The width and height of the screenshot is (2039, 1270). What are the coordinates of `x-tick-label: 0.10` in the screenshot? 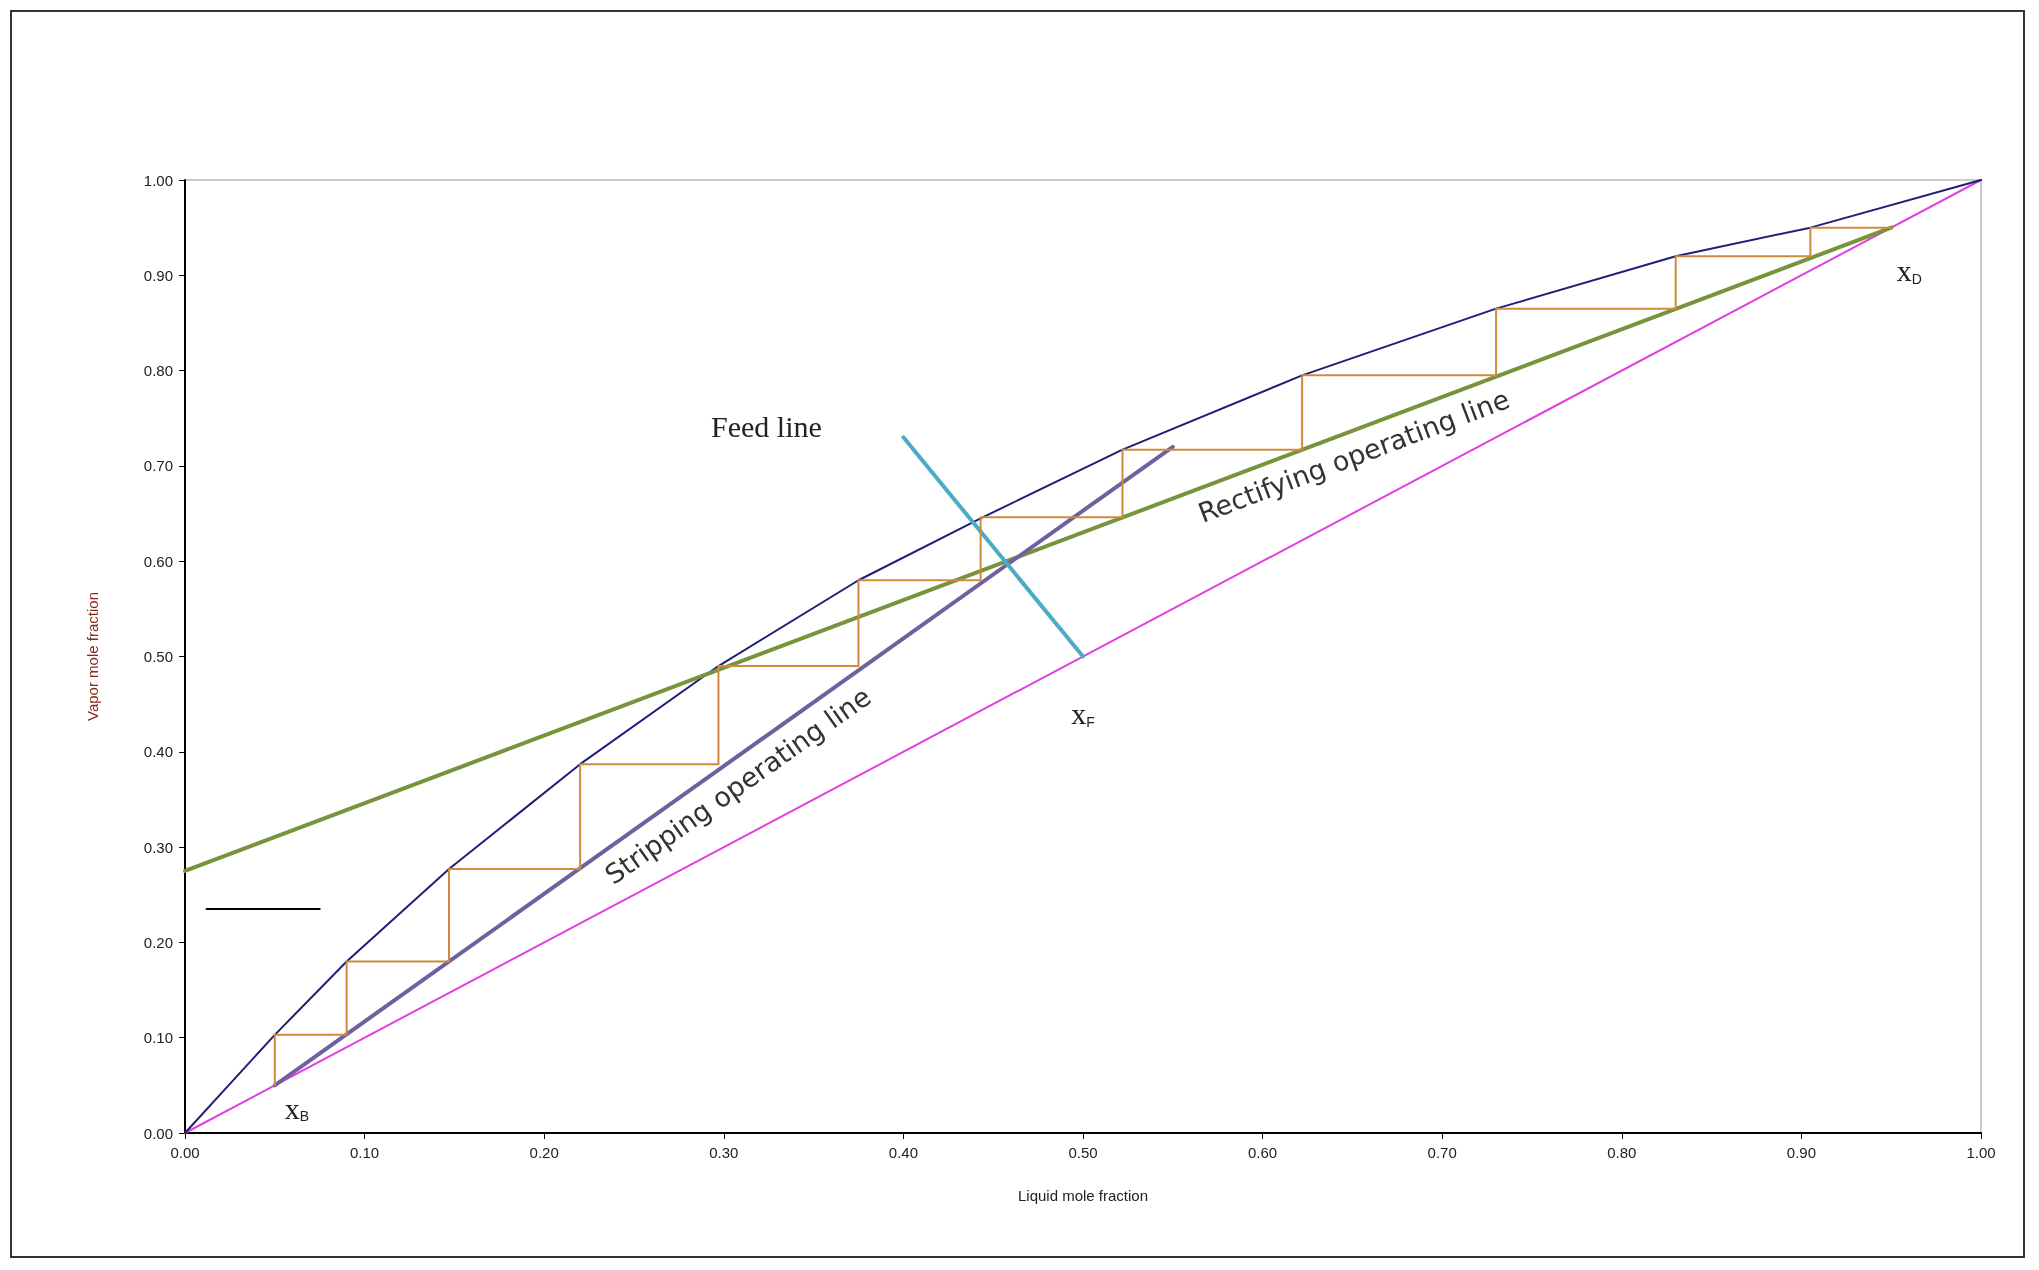 It's located at (365, 1152).